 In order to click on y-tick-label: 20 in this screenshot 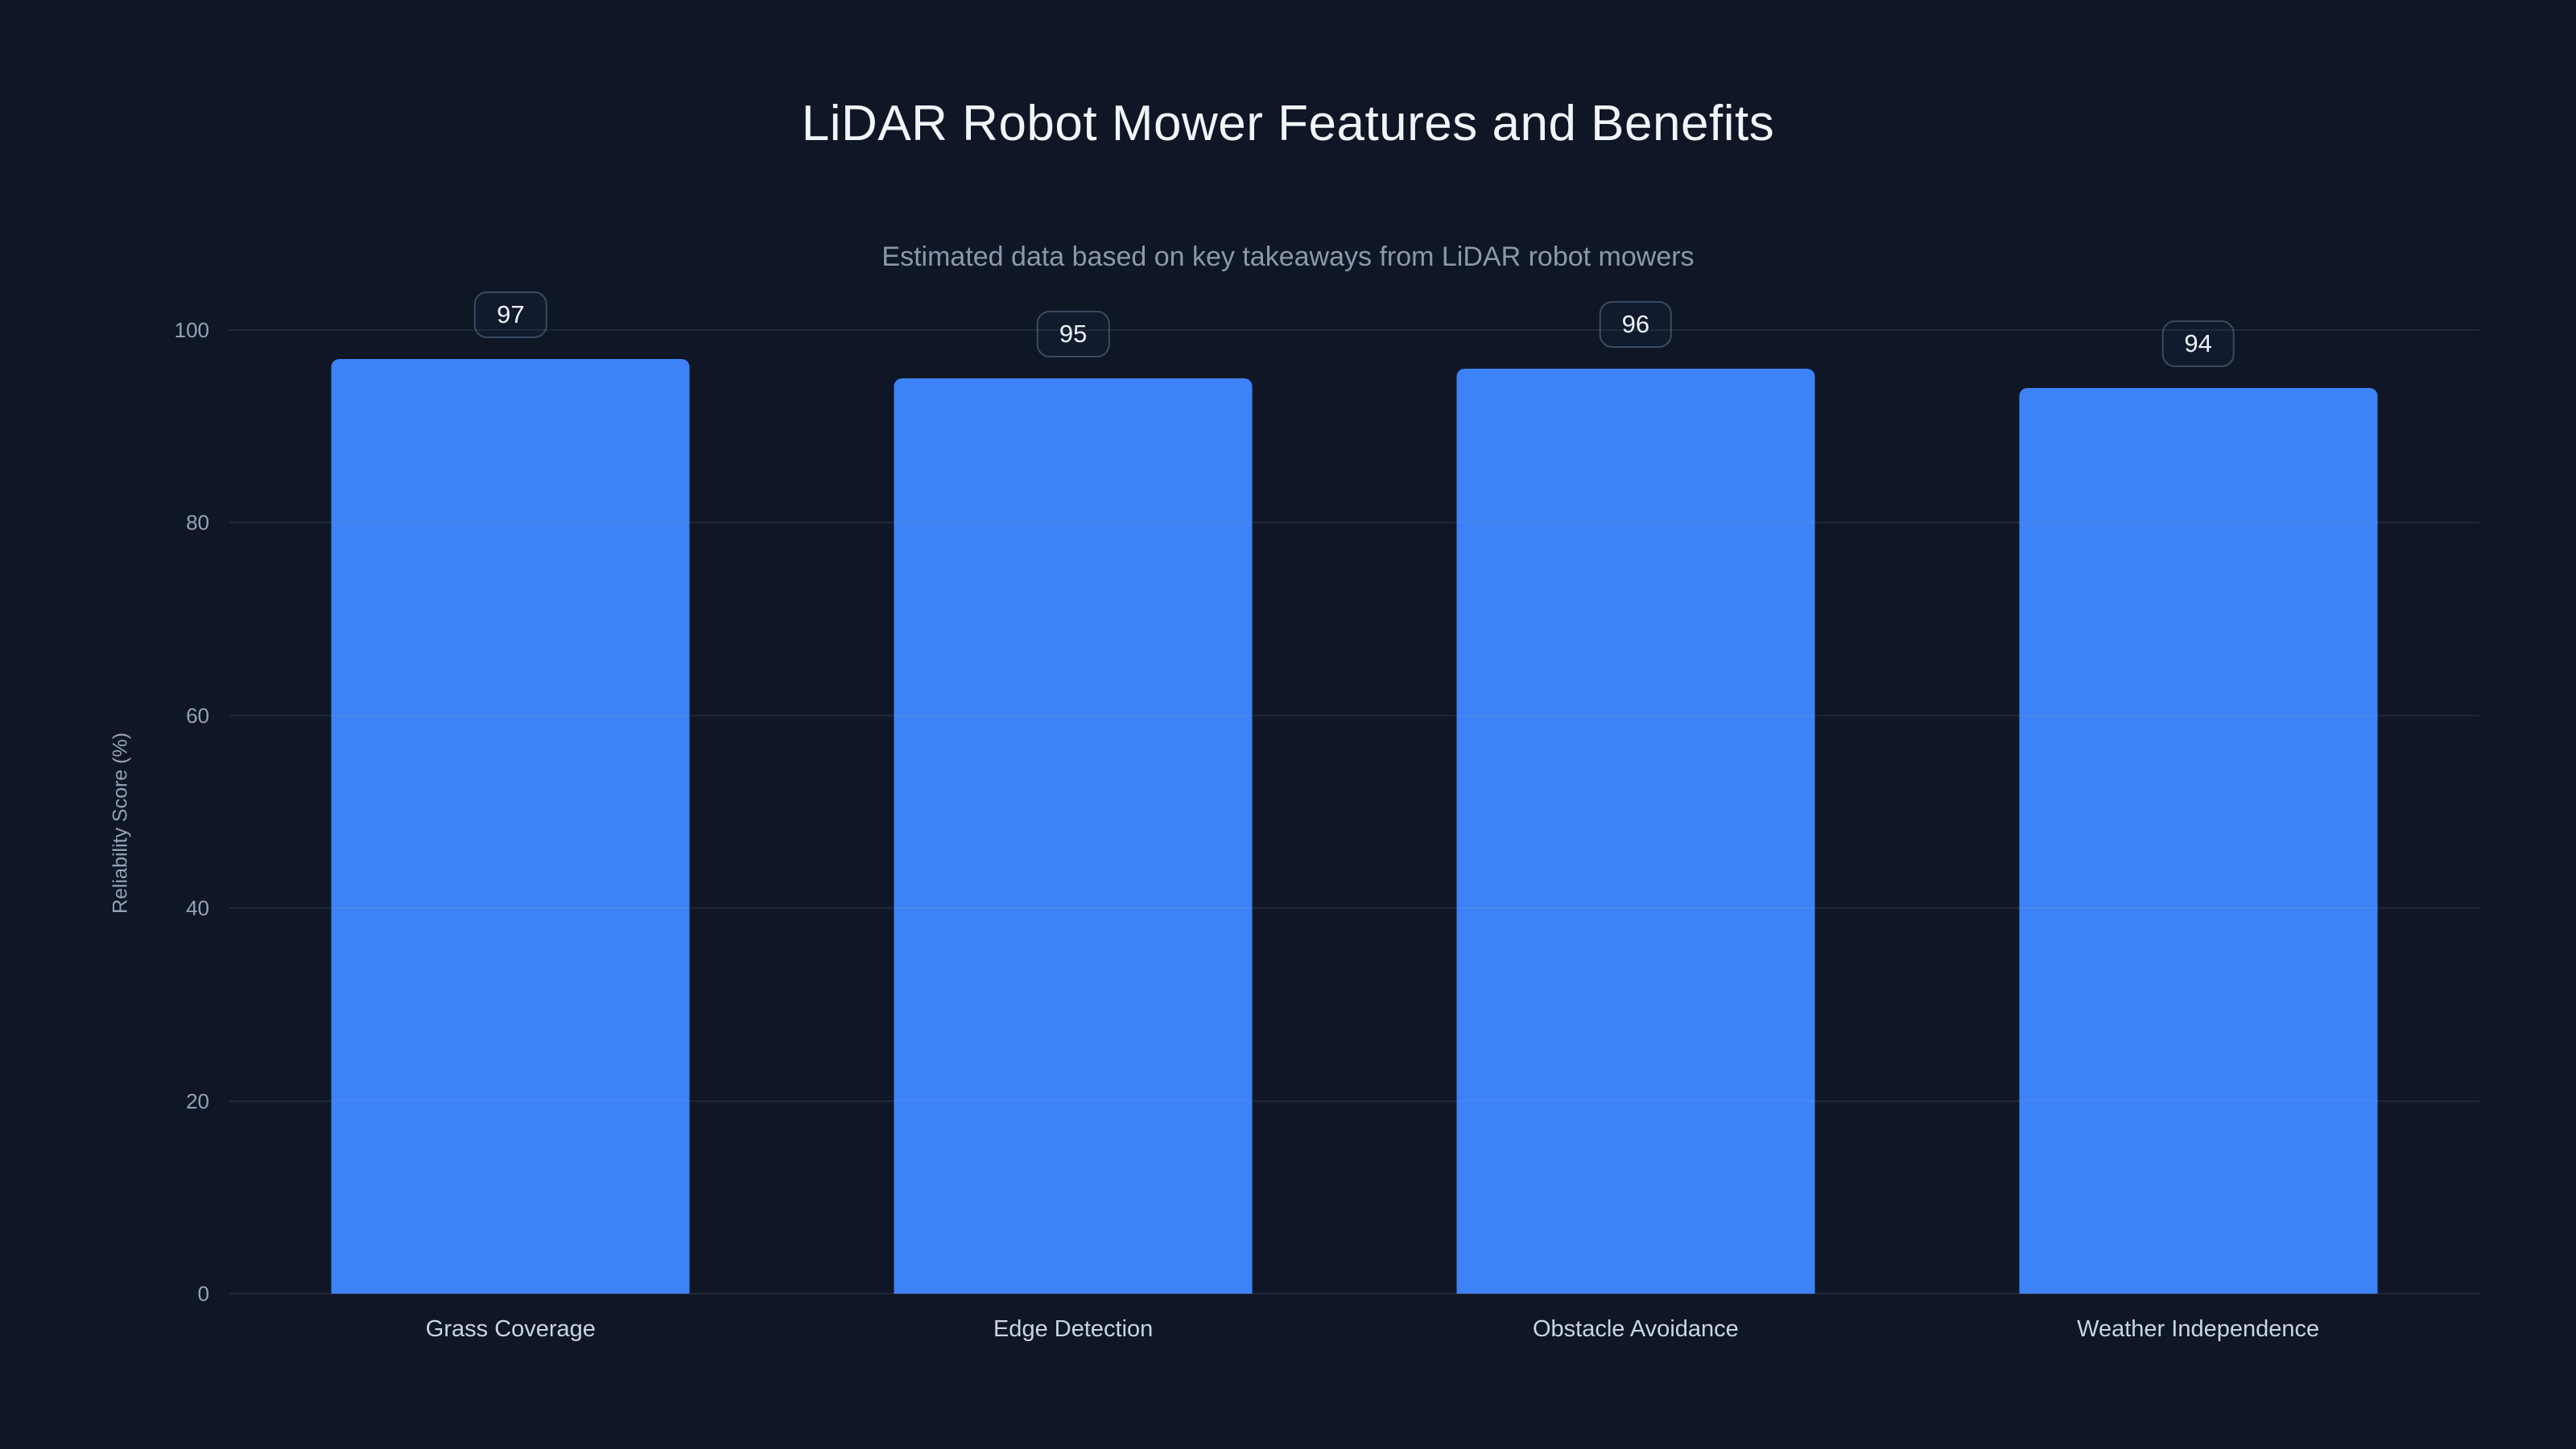, I will do `click(197, 1100)`.